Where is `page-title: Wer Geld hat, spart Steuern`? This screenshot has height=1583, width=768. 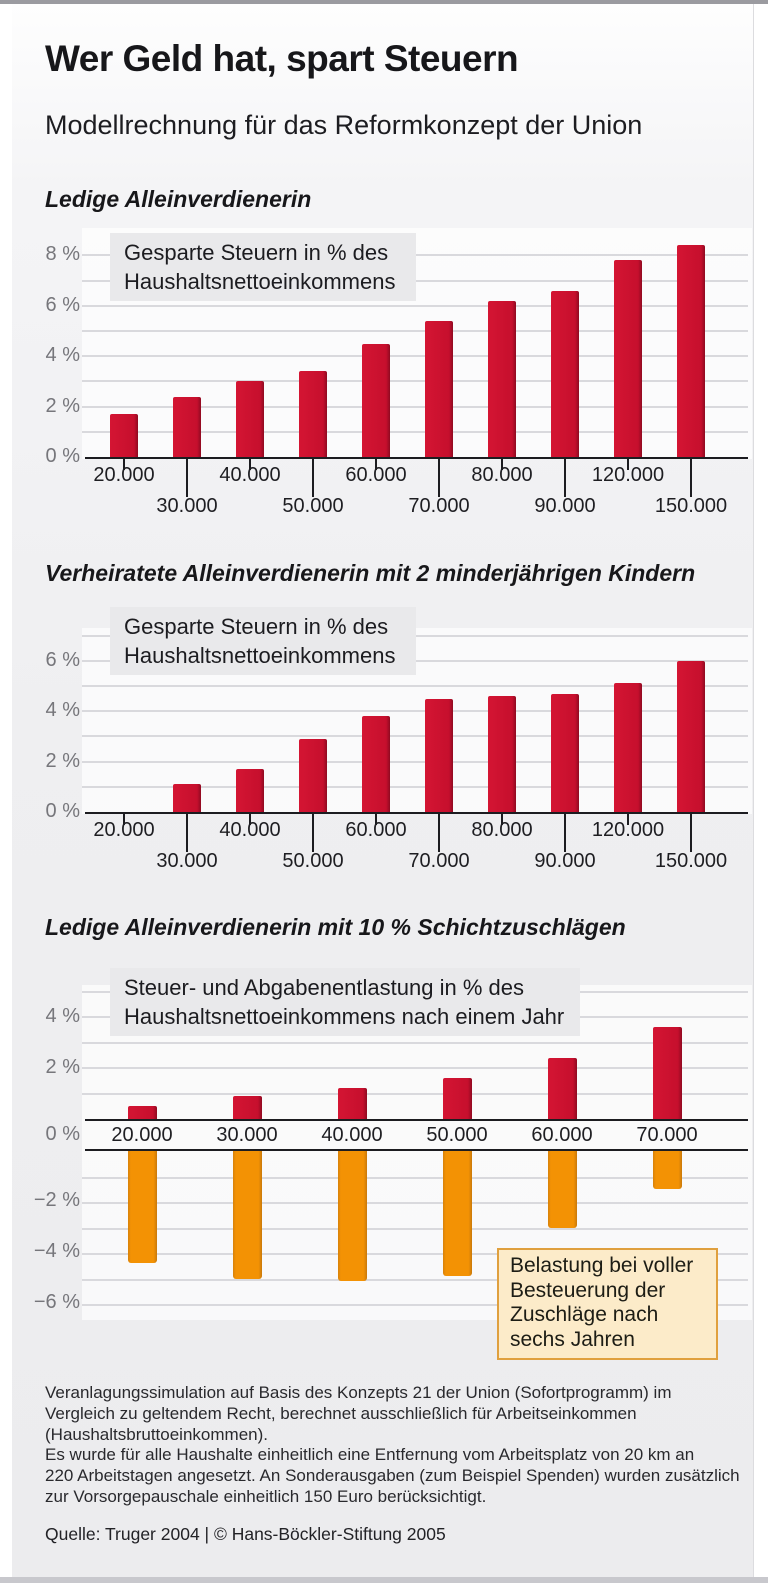
page-title: Wer Geld hat, spart Steuern is located at coordinates (282, 58).